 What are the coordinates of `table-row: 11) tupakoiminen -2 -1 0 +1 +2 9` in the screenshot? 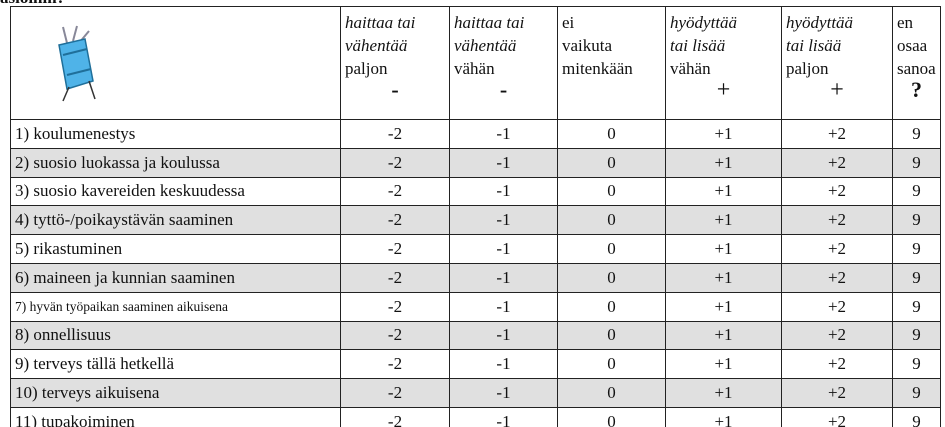 It's located at (475, 416).